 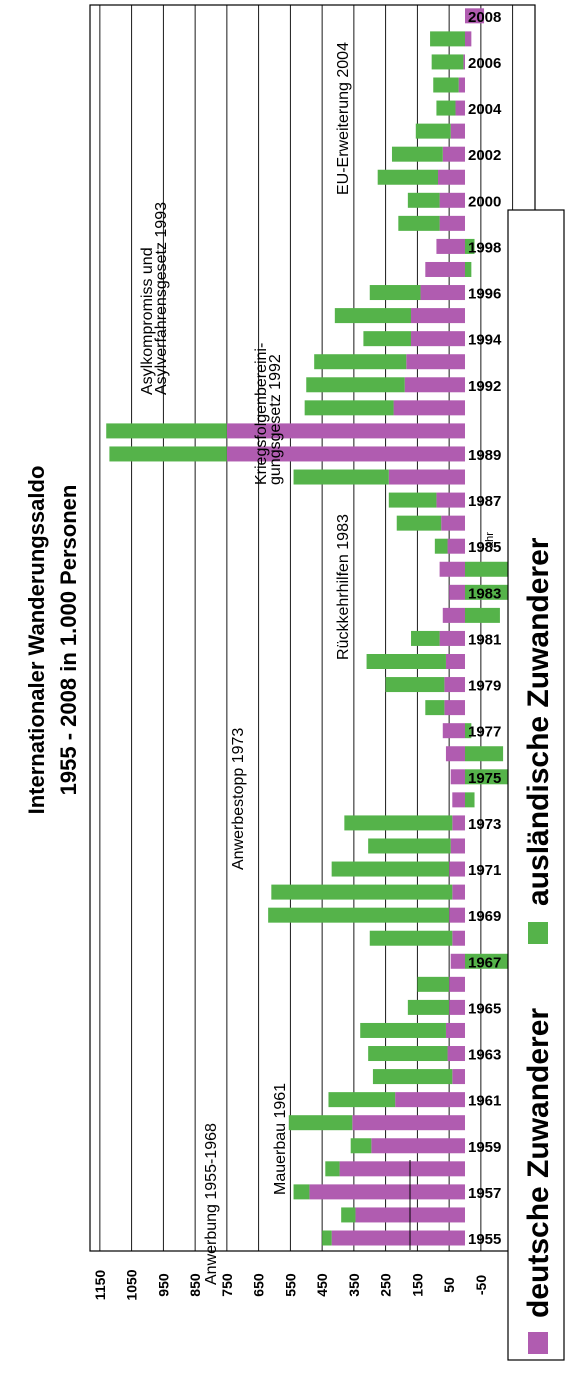 I want to click on bar-auslaendische-1970, so click(x=362, y=892).